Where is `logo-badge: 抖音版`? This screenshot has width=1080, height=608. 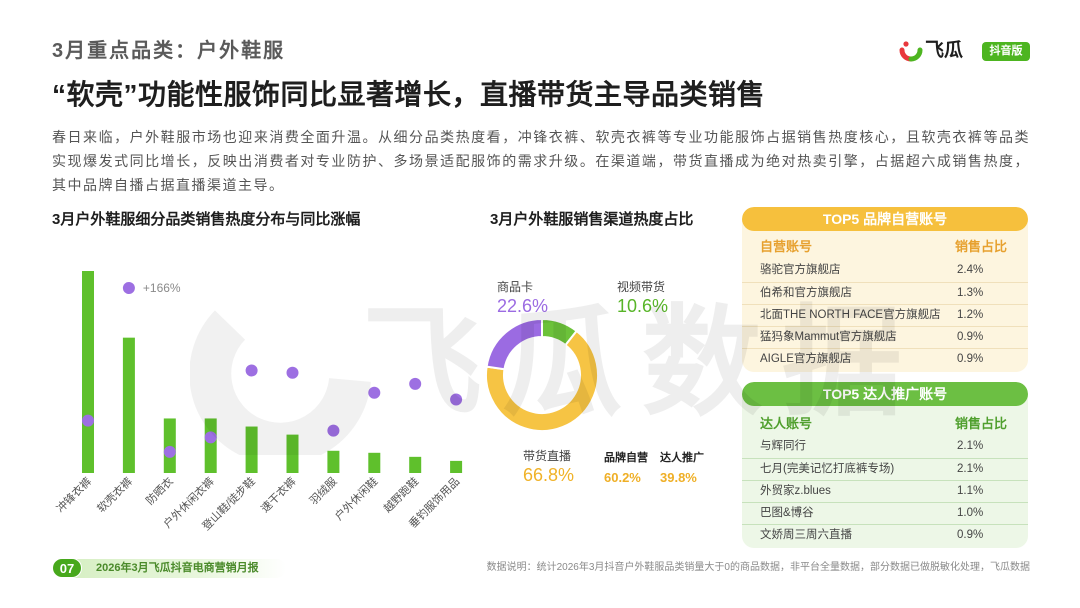
logo-badge: 抖音版 is located at coordinates (1006, 51).